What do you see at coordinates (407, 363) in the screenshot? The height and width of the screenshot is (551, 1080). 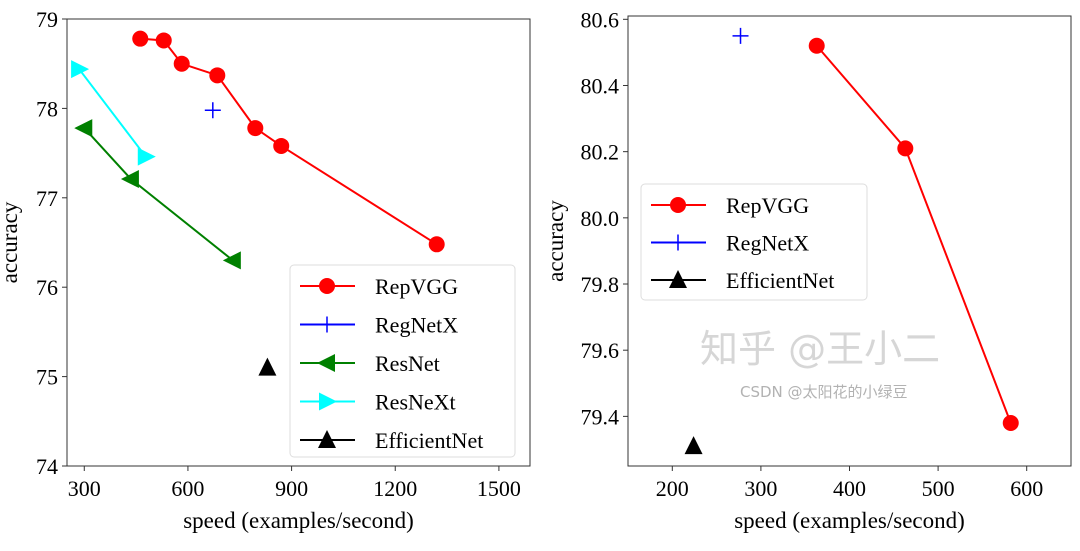 I see `legend-label: ResNet` at bounding box center [407, 363].